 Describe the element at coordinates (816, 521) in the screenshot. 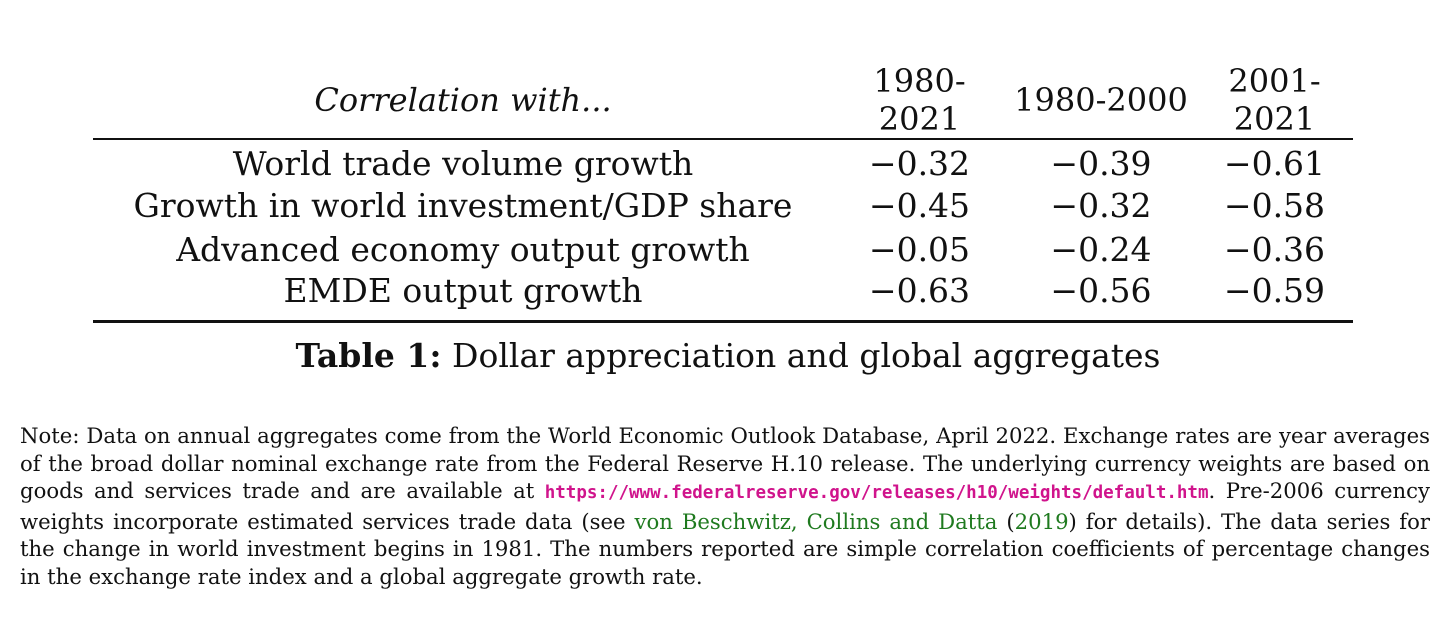

I see `citation-authors-link: von Beschwitz, Collins and Datta` at that location.